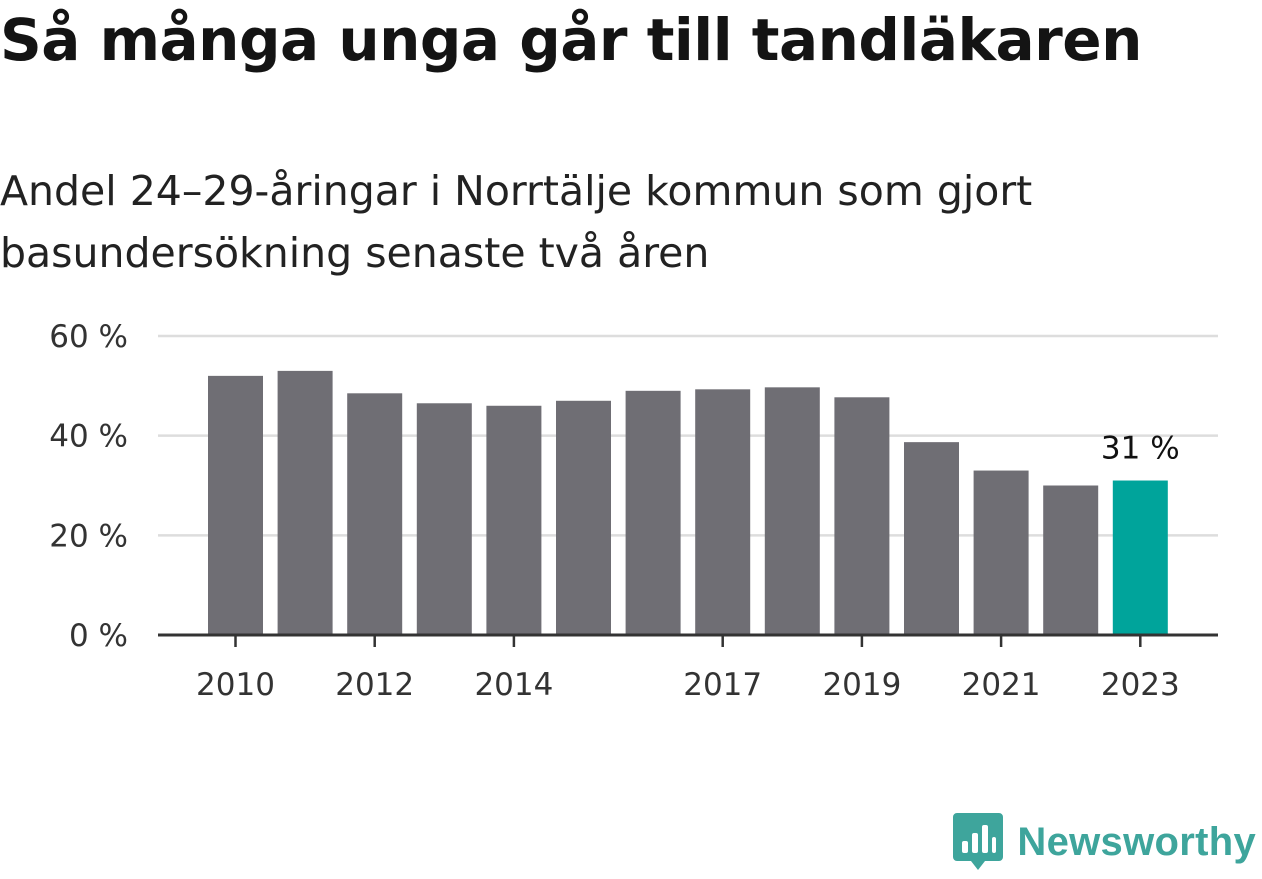 Image resolution: width=1262 pixels, height=879 pixels. Describe the element at coordinates (1136, 841) in the screenshot. I see `newsworthy-wordmark: Newsworthy` at that location.